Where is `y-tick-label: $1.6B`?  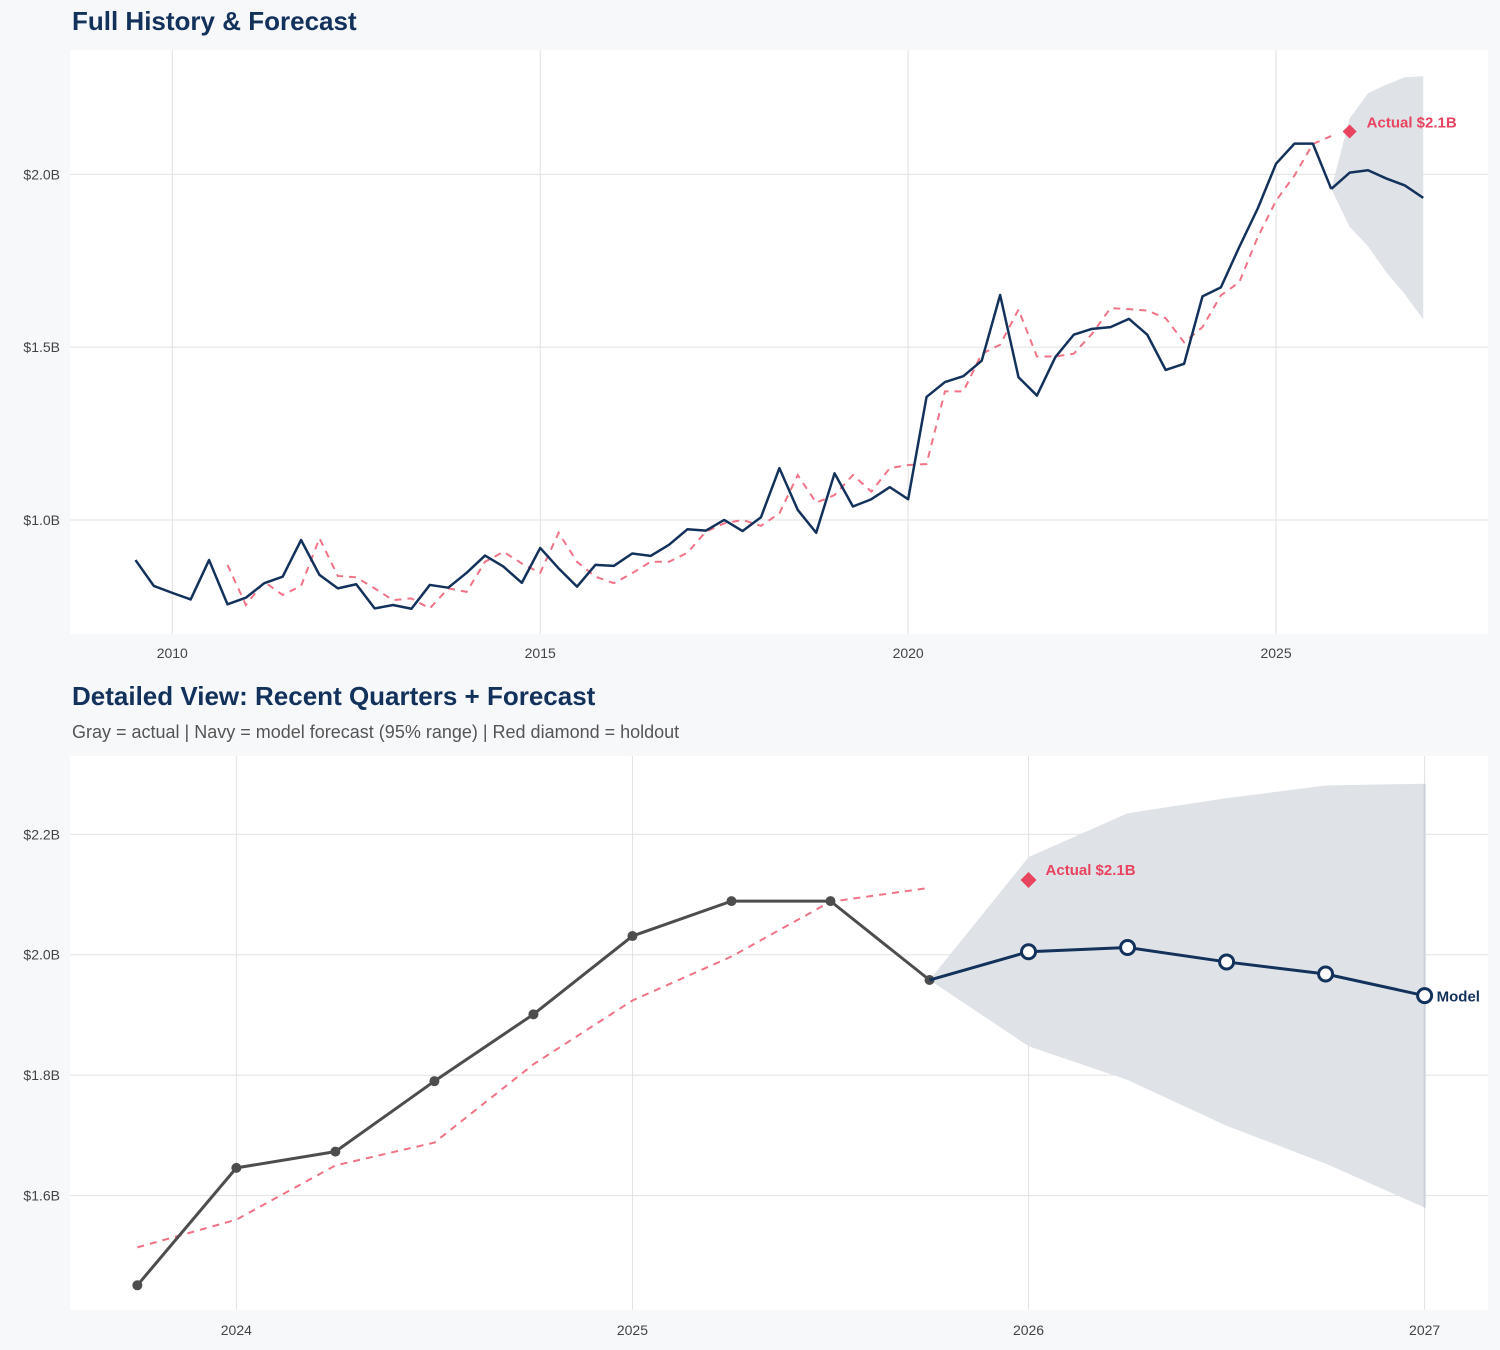 y-tick-label: $1.6B is located at coordinates (41, 1196).